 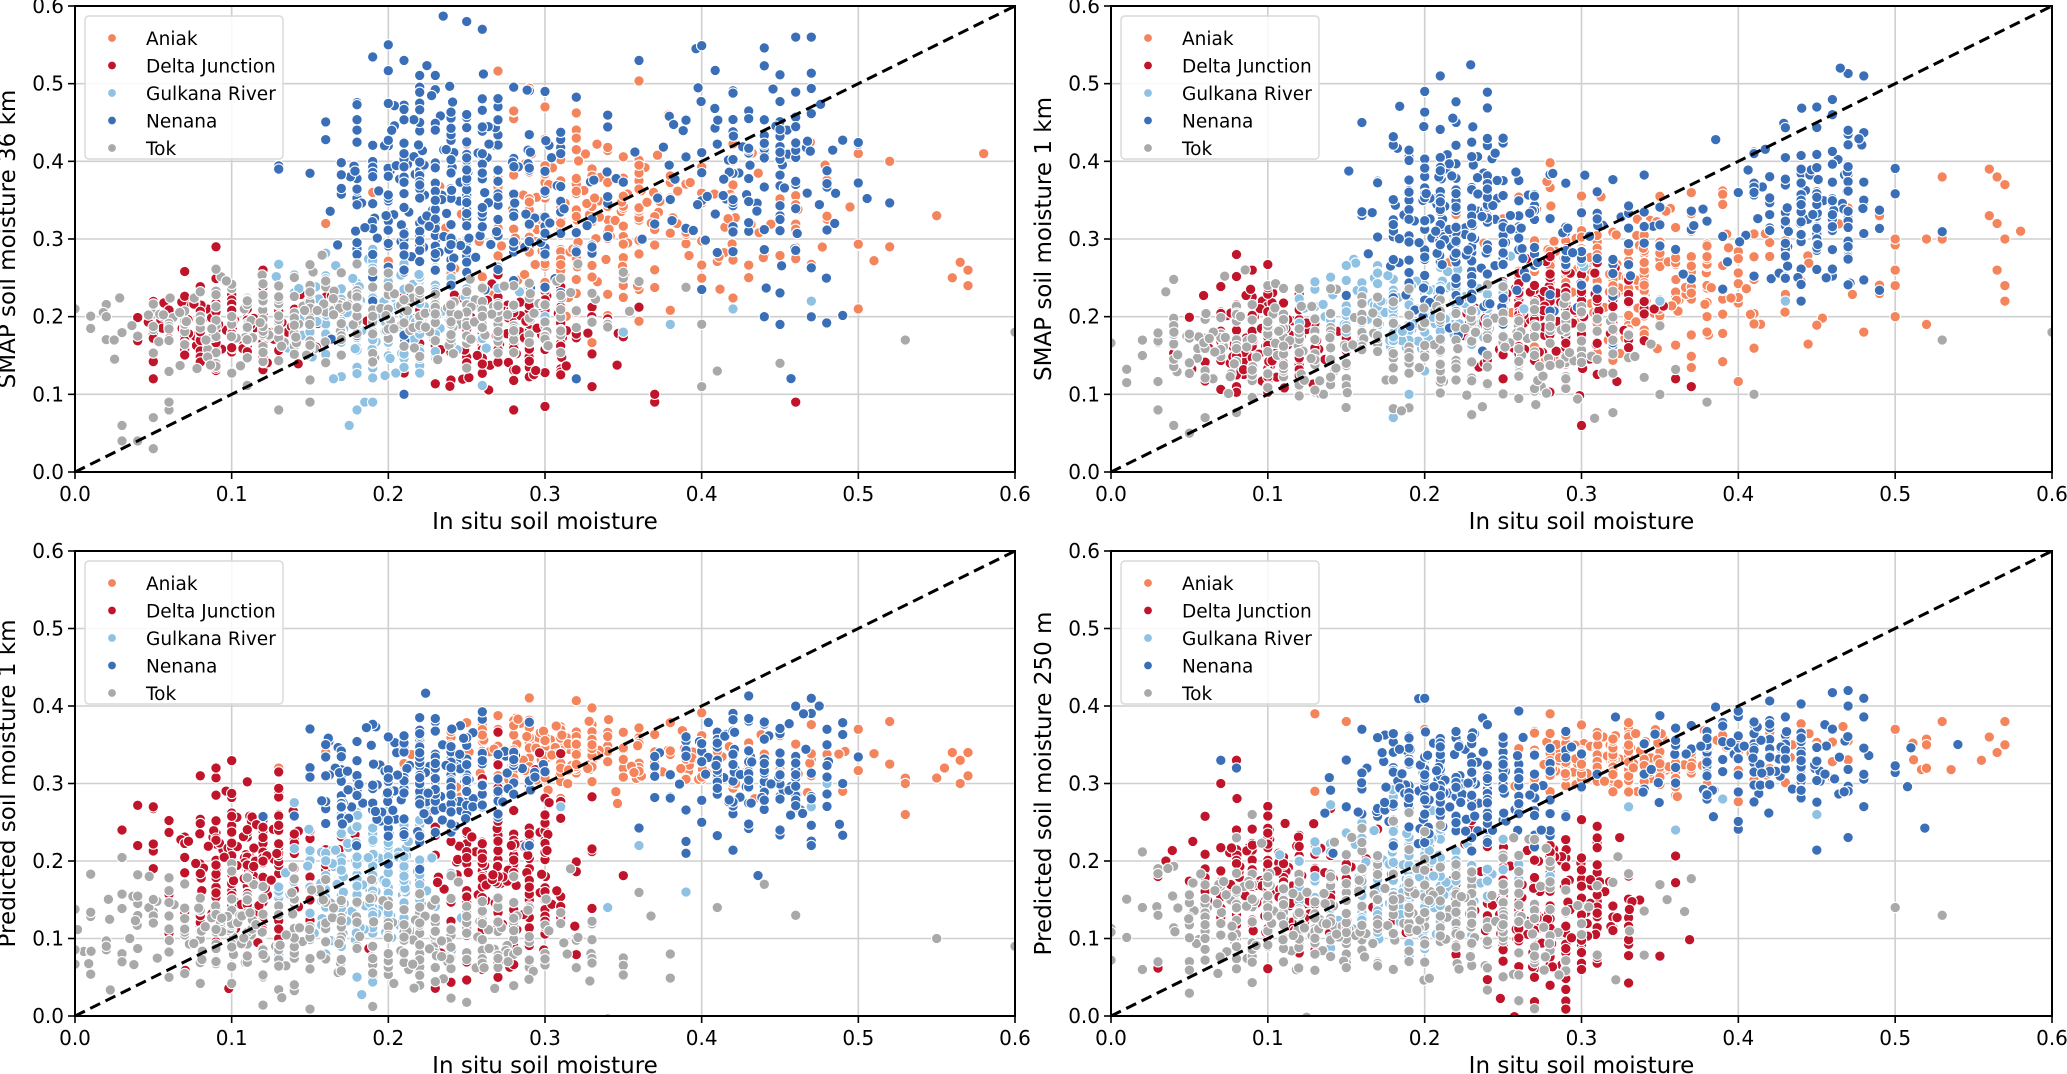 What do you see at coordinates (1084, 394) in the screenshot?
I see `y-tick-label: 0.1` at bounding box center [1084, 394].